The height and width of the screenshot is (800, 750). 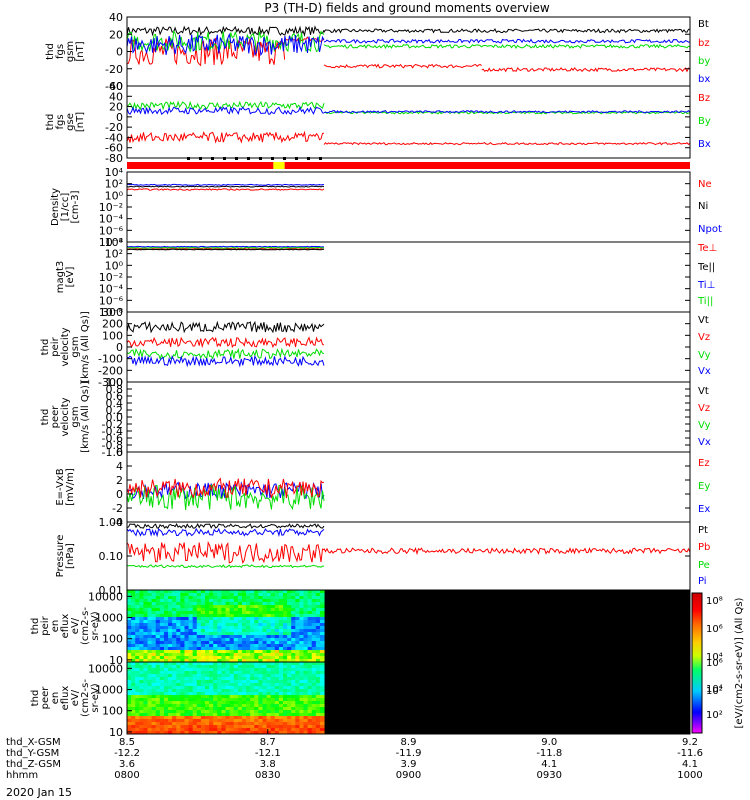 I want to click on legend-entry: Pt, so click(x=703, y=530).